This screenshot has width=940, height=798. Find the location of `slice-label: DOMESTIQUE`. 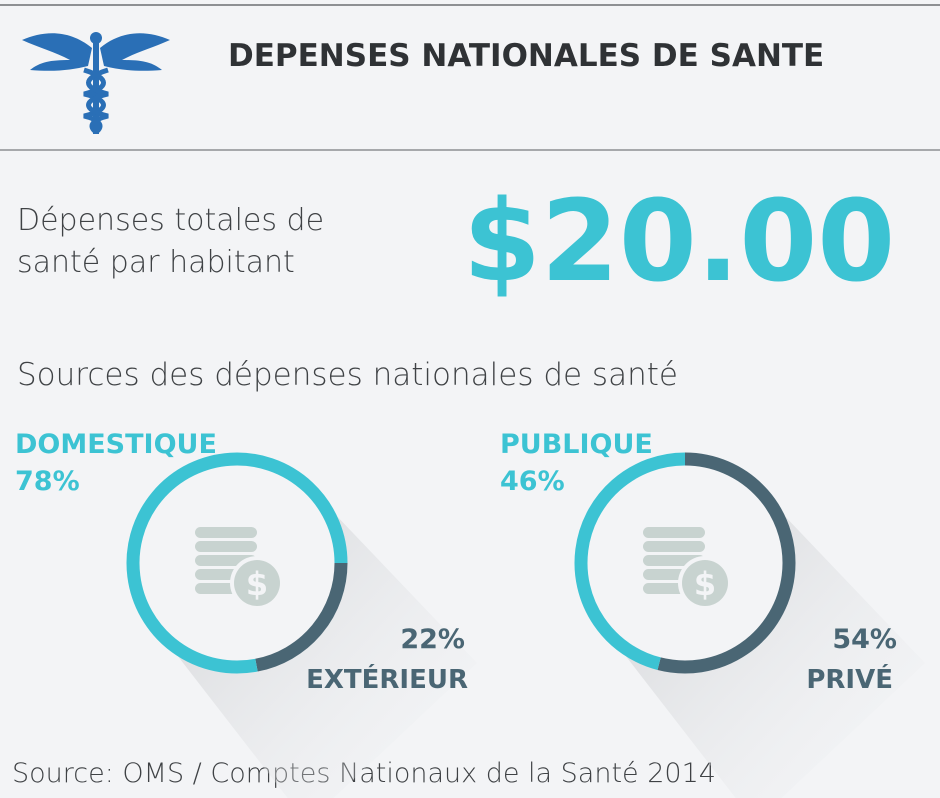

slice-label: DOMESTIQUE is located at coordinates (116, 444).